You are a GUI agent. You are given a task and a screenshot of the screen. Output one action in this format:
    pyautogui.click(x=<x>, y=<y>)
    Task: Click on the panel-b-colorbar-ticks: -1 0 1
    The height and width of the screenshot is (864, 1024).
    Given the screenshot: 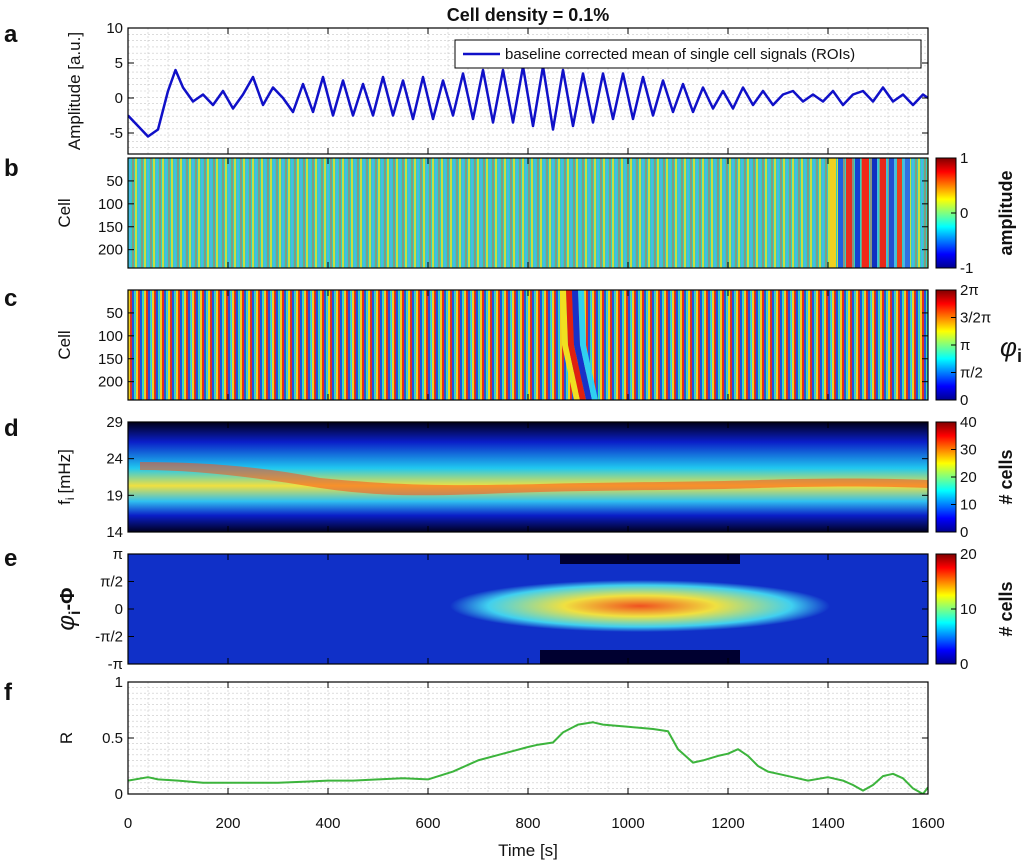 What is the action you would take?
    pyautogui.click(x=962, y=213)
    